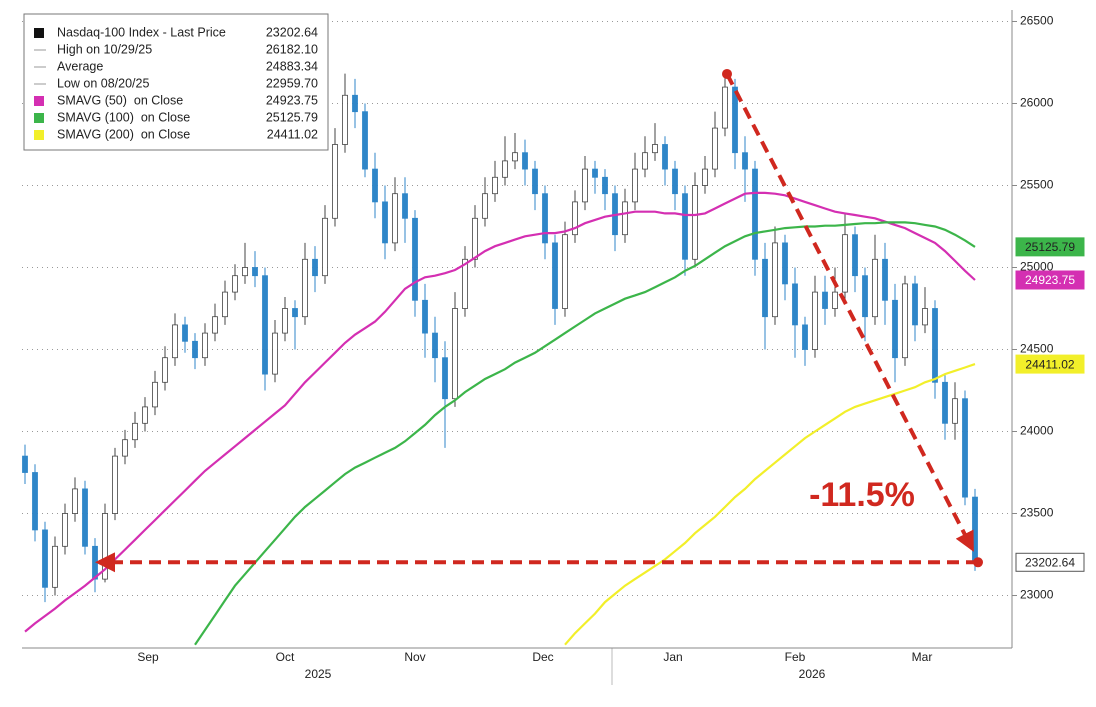  I want to click on year-label: 2026, so click(812, 674).